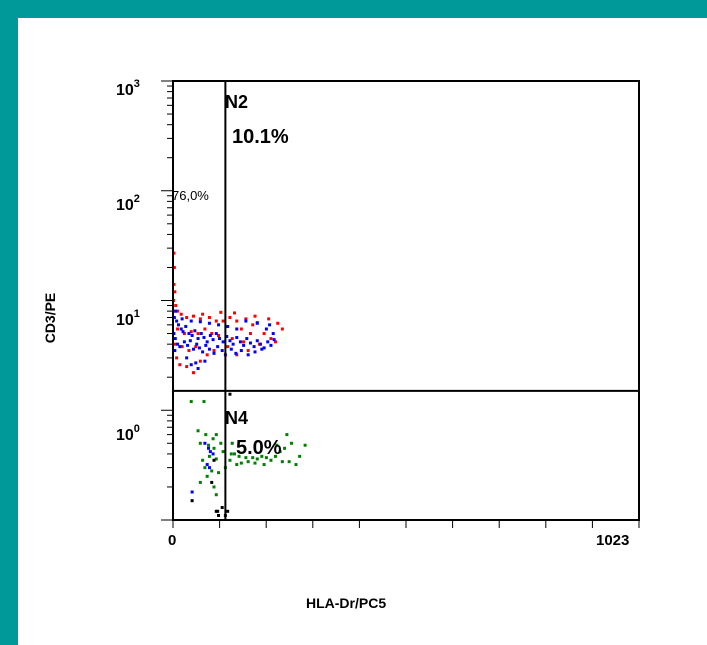 This screenshot has height=645, width=707. I want to click on n2-percent: 10.1%, so click(260, 137).